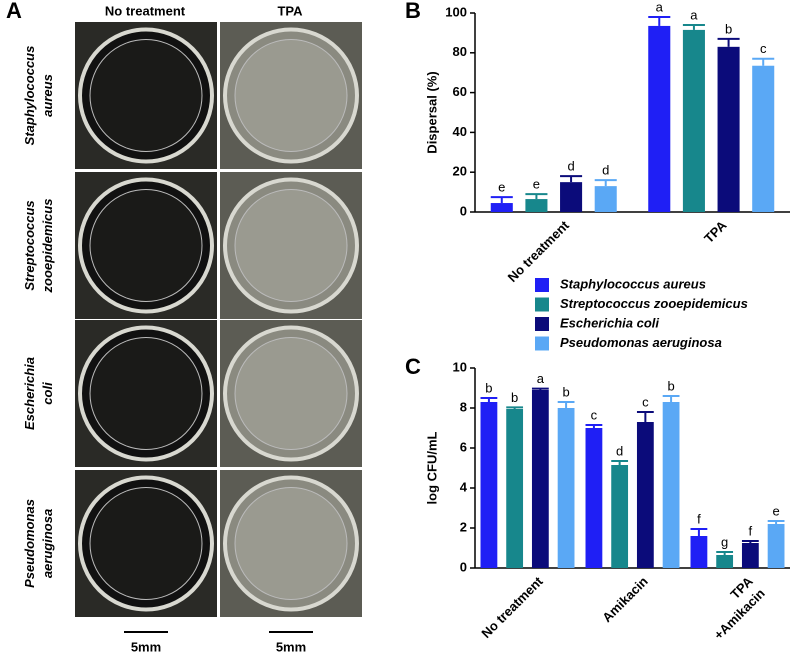  Describe the element at coordinates (654, 303) in the screenshot. I see `legend-label: Streptococcus zooepidemicus` at that location.